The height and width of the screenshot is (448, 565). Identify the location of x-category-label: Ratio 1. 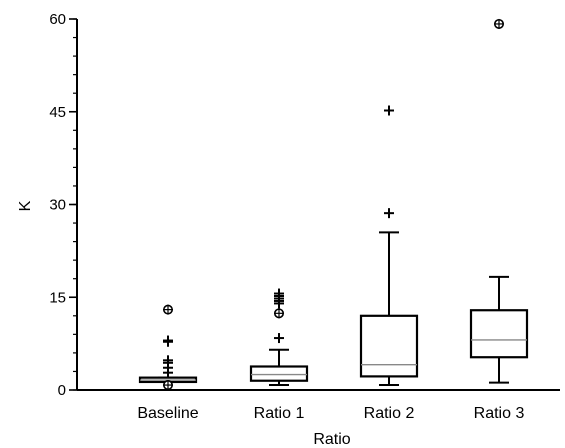
(279, 413).